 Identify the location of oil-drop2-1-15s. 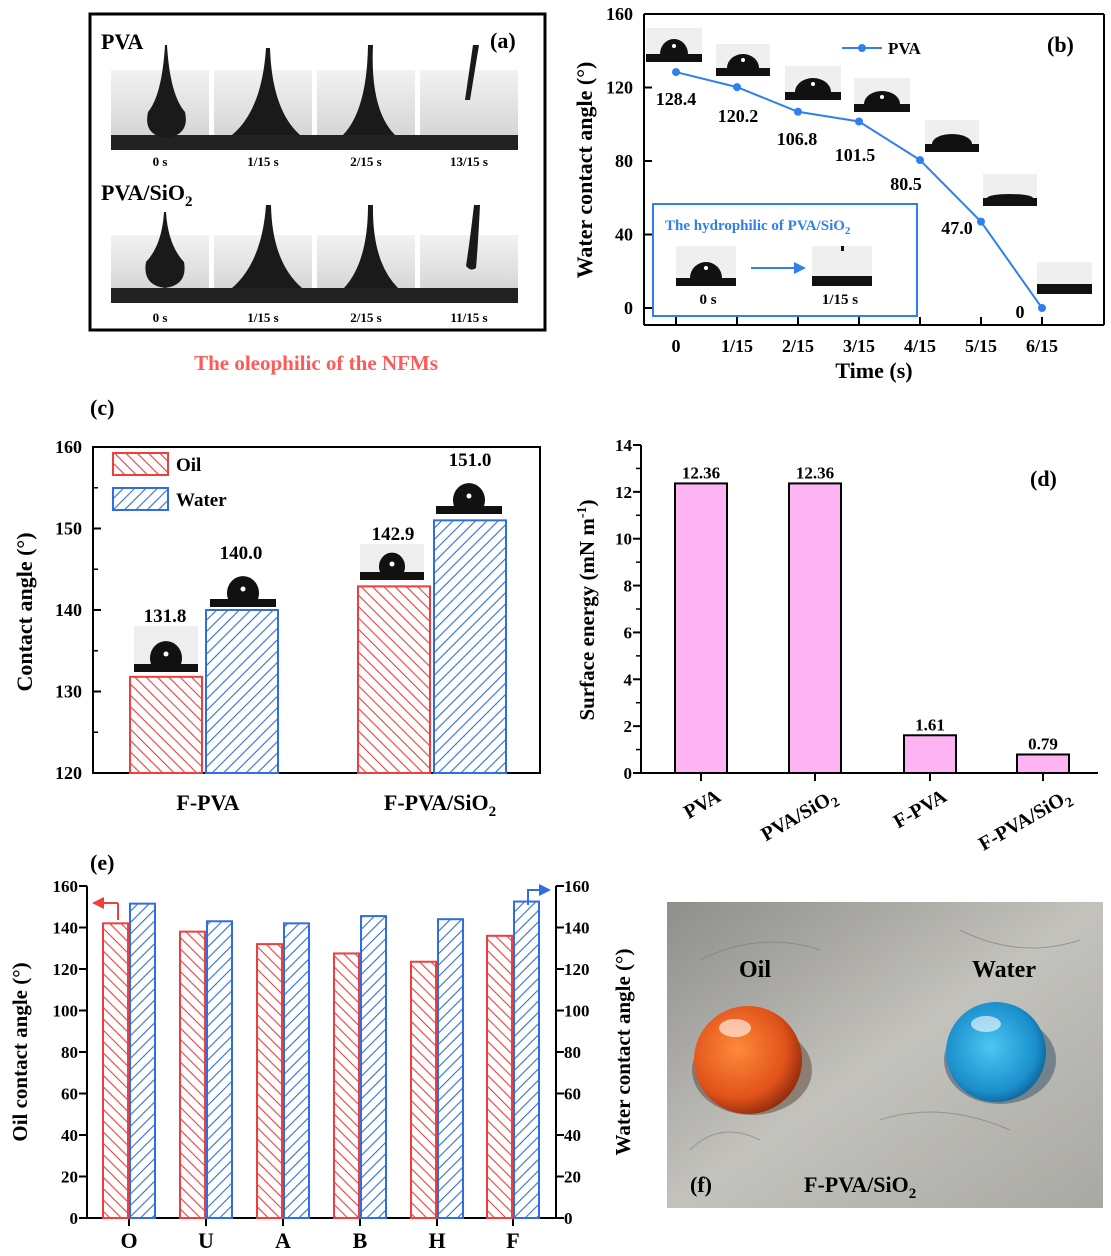
(267, 246).